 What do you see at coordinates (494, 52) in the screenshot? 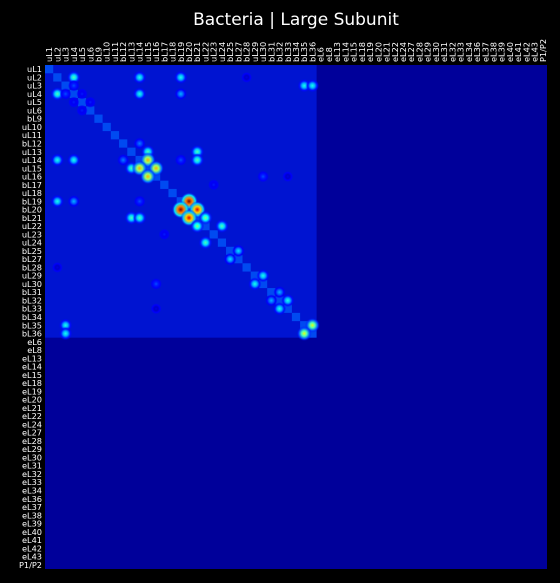
I see `x-tick-label: eL38` at bounding box center [494, 52].